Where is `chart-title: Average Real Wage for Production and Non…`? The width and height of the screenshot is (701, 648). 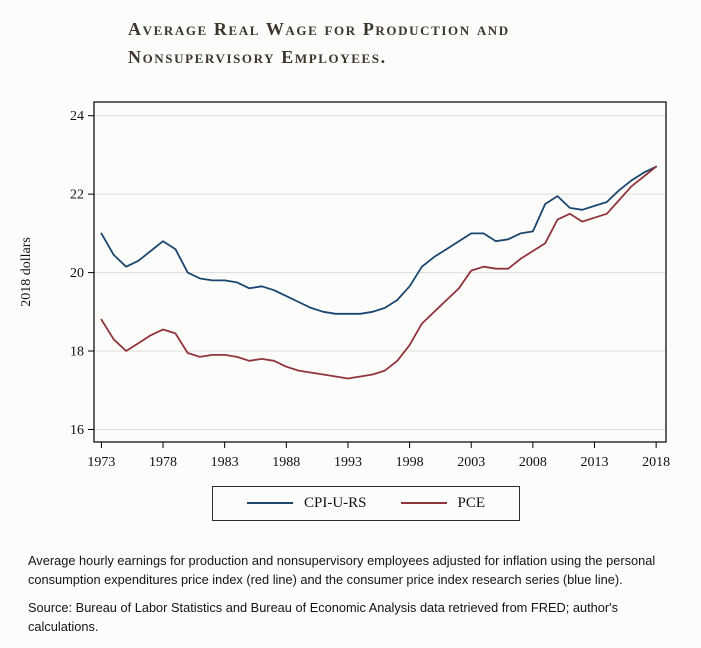 chart-title: Average Real Wage for Production and Non… is located at coordinates (414, 44).